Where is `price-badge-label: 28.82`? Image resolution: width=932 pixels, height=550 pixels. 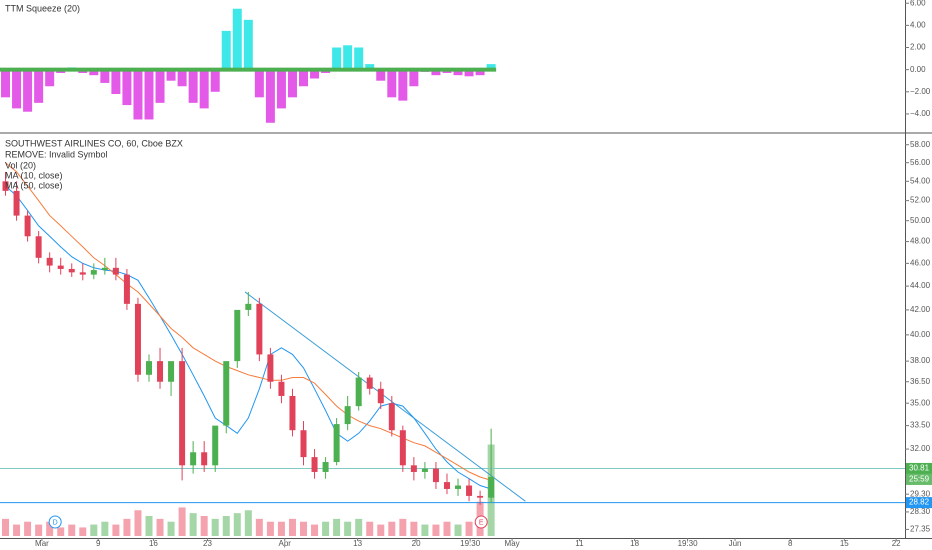
price-badge-label: 28.82 is located at coordinates (919, 502).